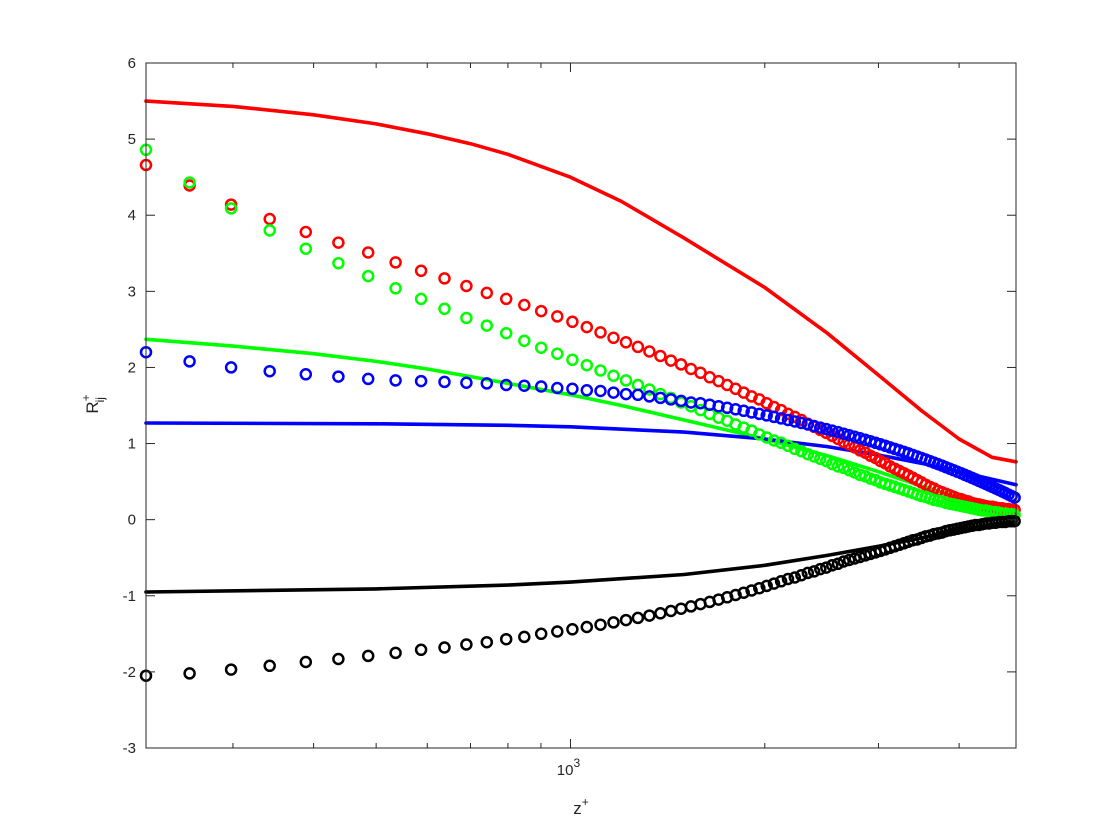 The height and width of the screenshot is (840, 1120). Describe the element at coordinates (132, 444) in the screenshot. I see `y-tick-label: 1` at that location.